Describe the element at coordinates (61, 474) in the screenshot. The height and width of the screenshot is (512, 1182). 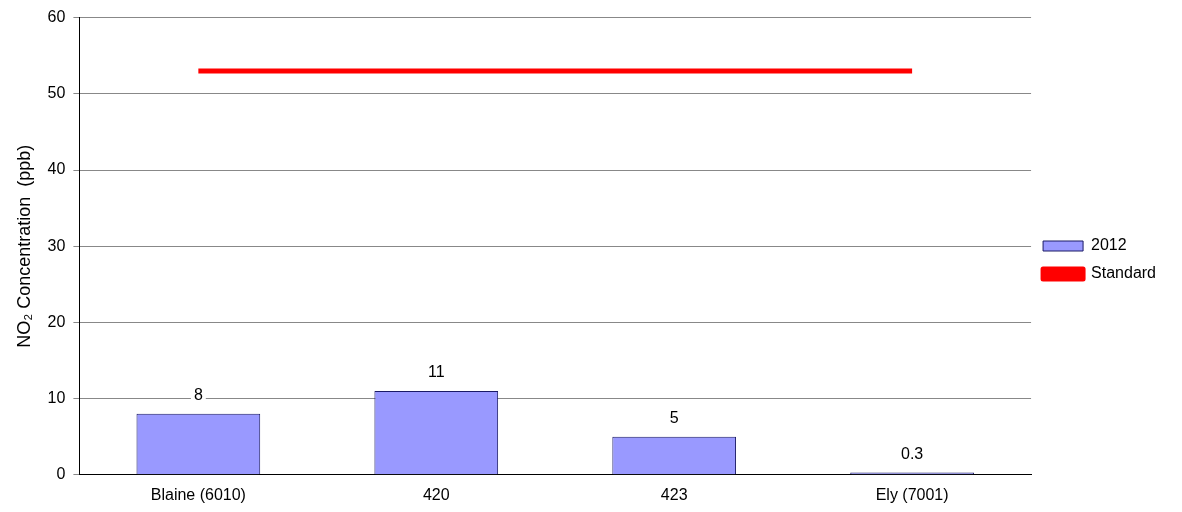
I see `y-tick-label: 0` at that location.